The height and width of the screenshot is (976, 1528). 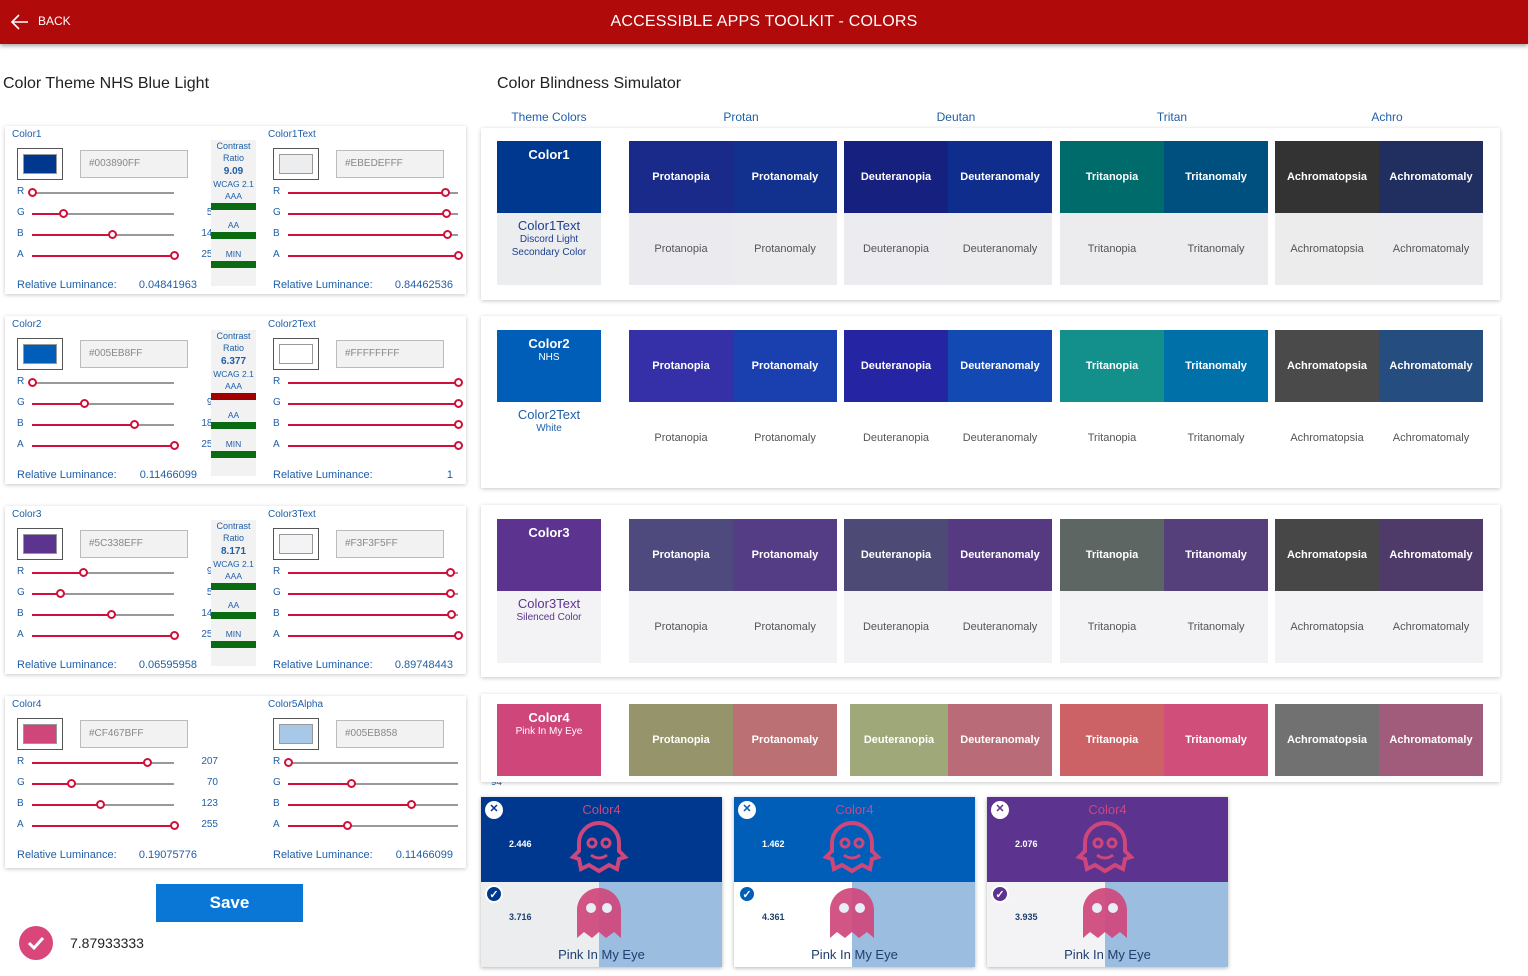 I want to click on hex-input: #003890FF, so click(x=134, y=164).